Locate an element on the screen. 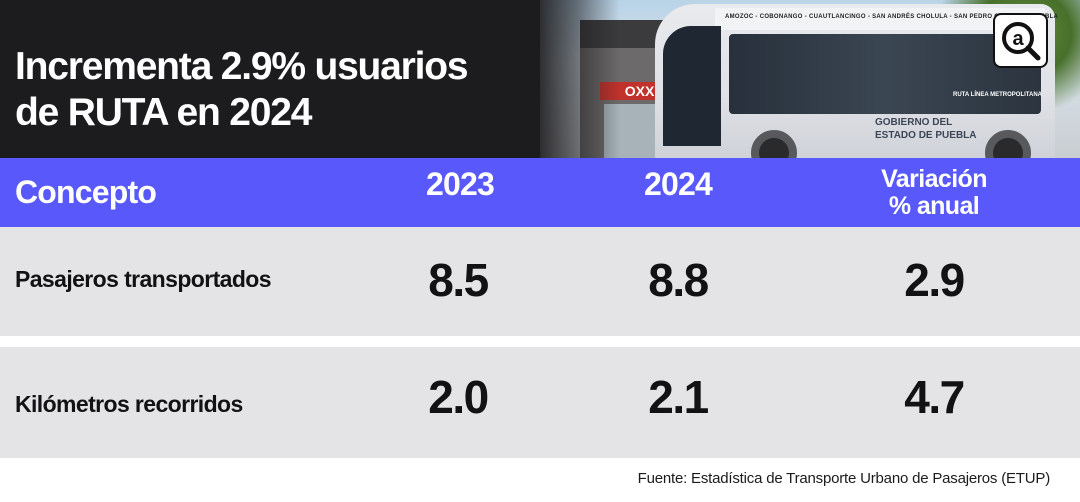 This screenshot has height=502, width=1080. row-concept: Kilómetros recorridos is located at coordinates (129, 404).